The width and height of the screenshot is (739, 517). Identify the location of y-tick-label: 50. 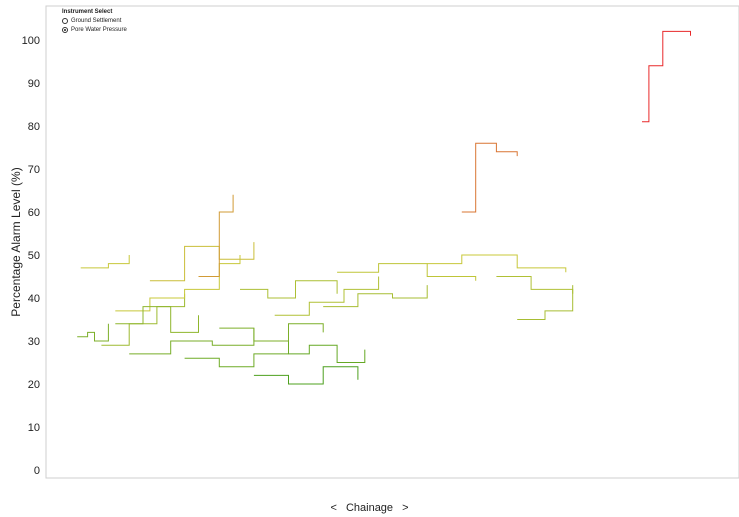
(34, 256).